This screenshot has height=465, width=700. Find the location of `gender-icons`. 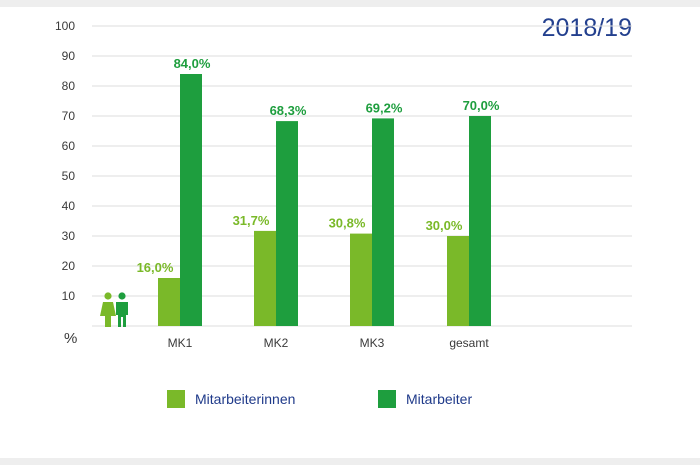

gender-icons is located at coordinates (114, 309).